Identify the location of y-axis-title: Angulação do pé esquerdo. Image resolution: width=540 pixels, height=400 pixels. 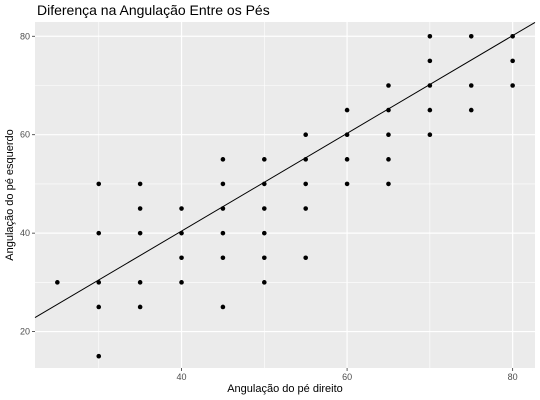
(10, 195).